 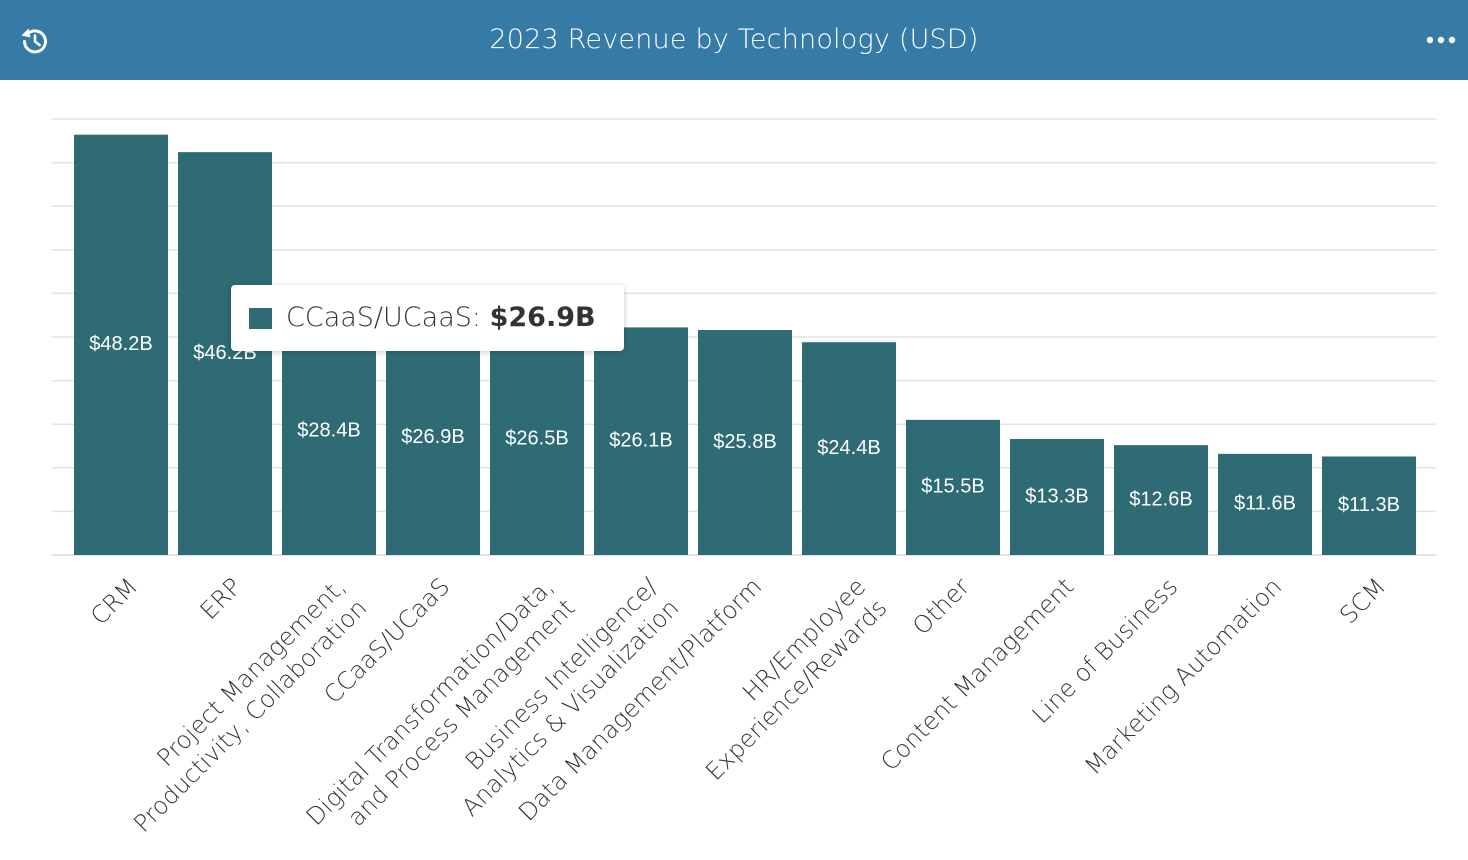 What do you see at coordinates (328, 430) in the screenshot?
I see `bar-value-label: $28.4B` at bounding box center [328, 430].